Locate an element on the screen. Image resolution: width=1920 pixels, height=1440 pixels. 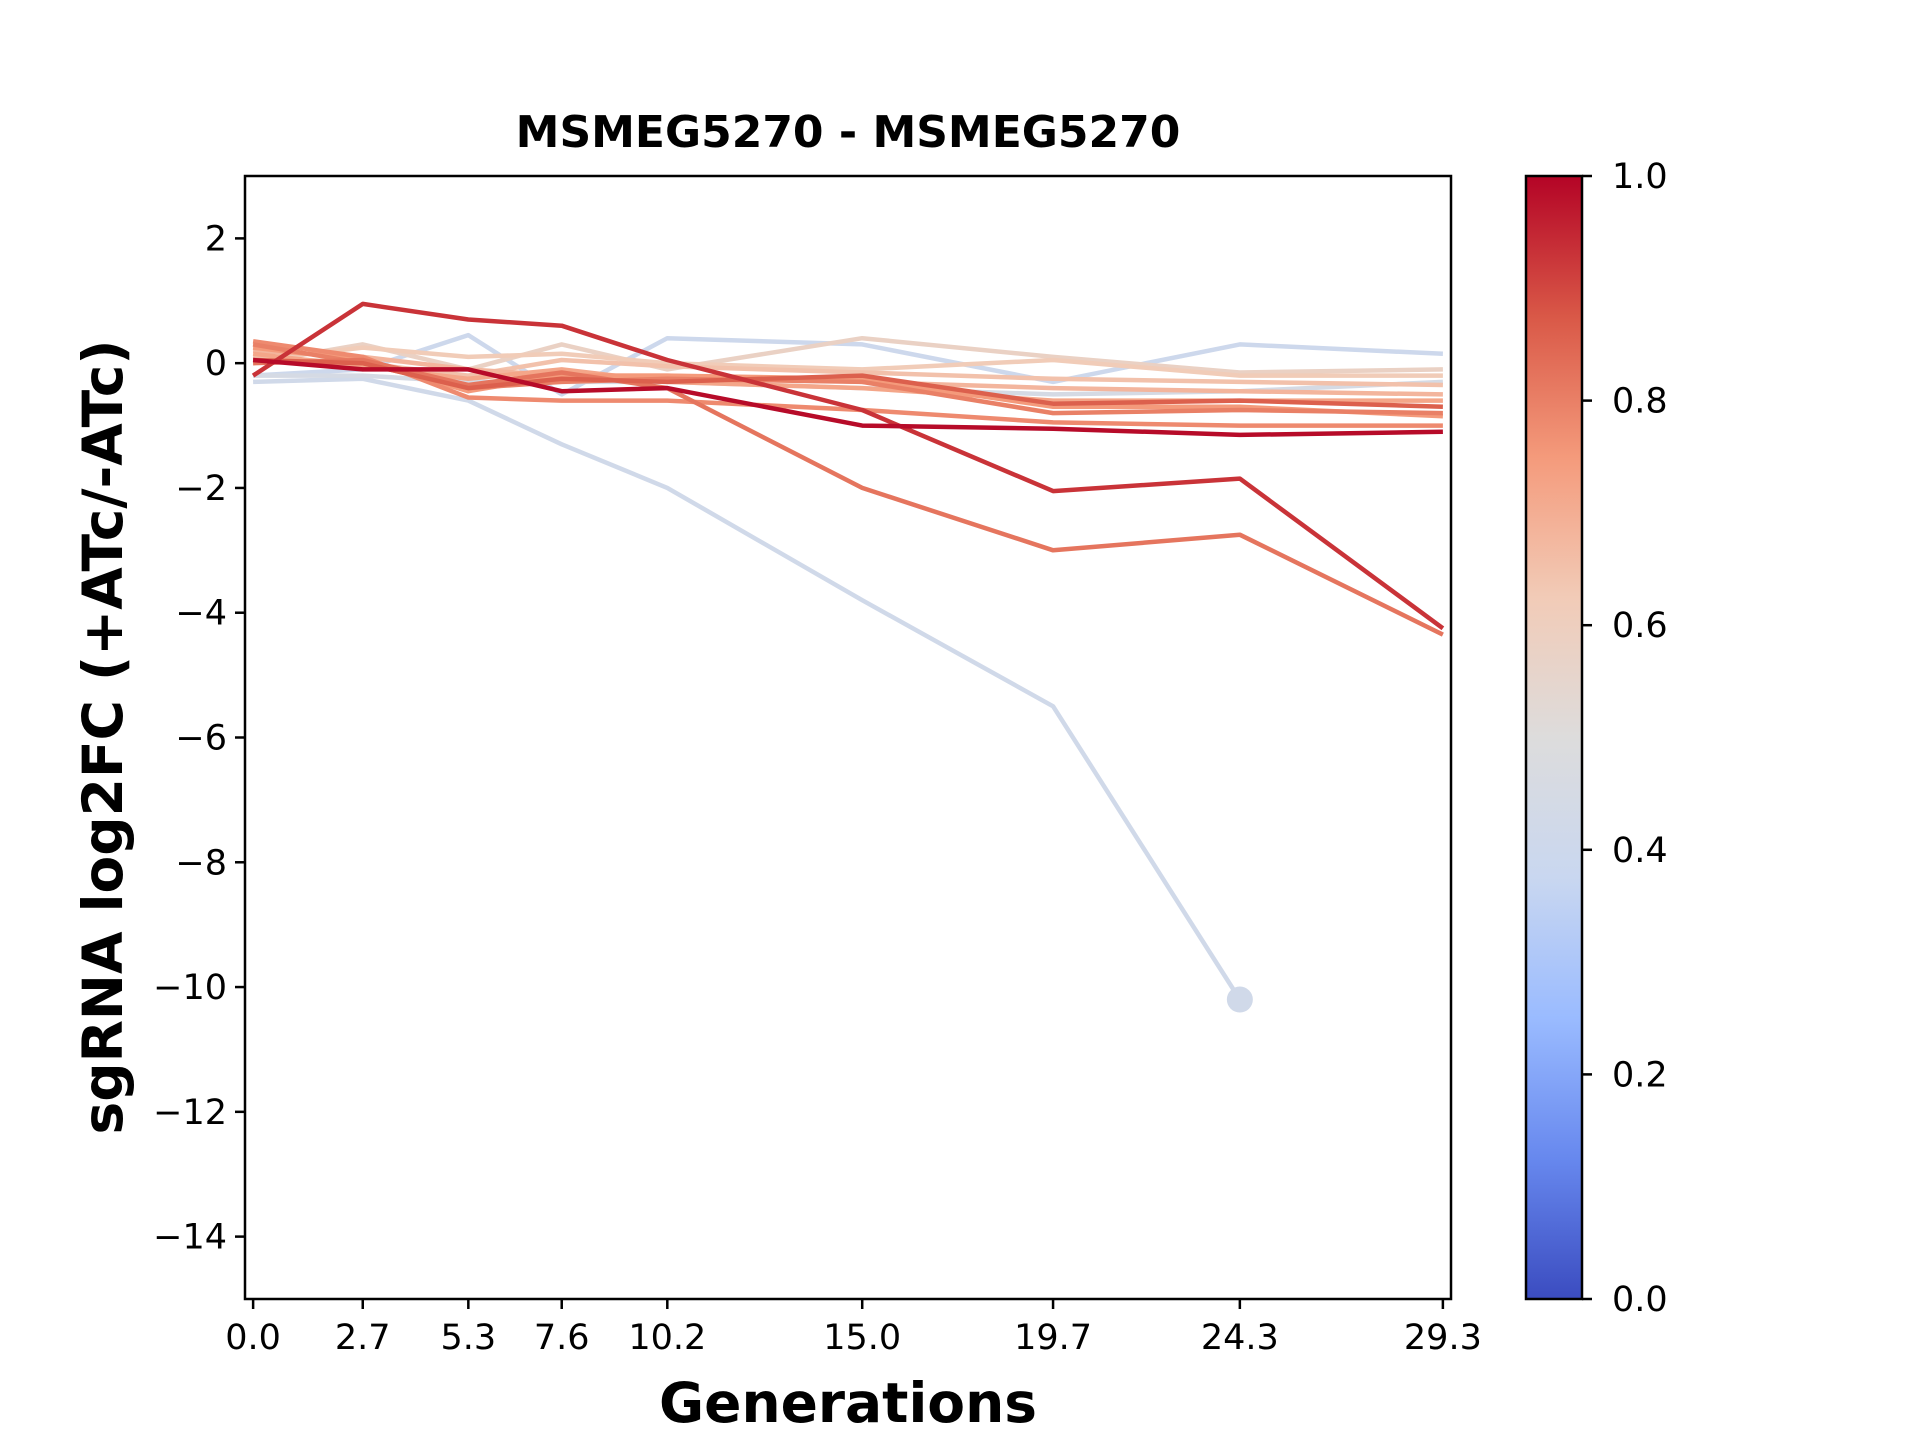
colorbar-gradient is located at coordinates (1554, 737).